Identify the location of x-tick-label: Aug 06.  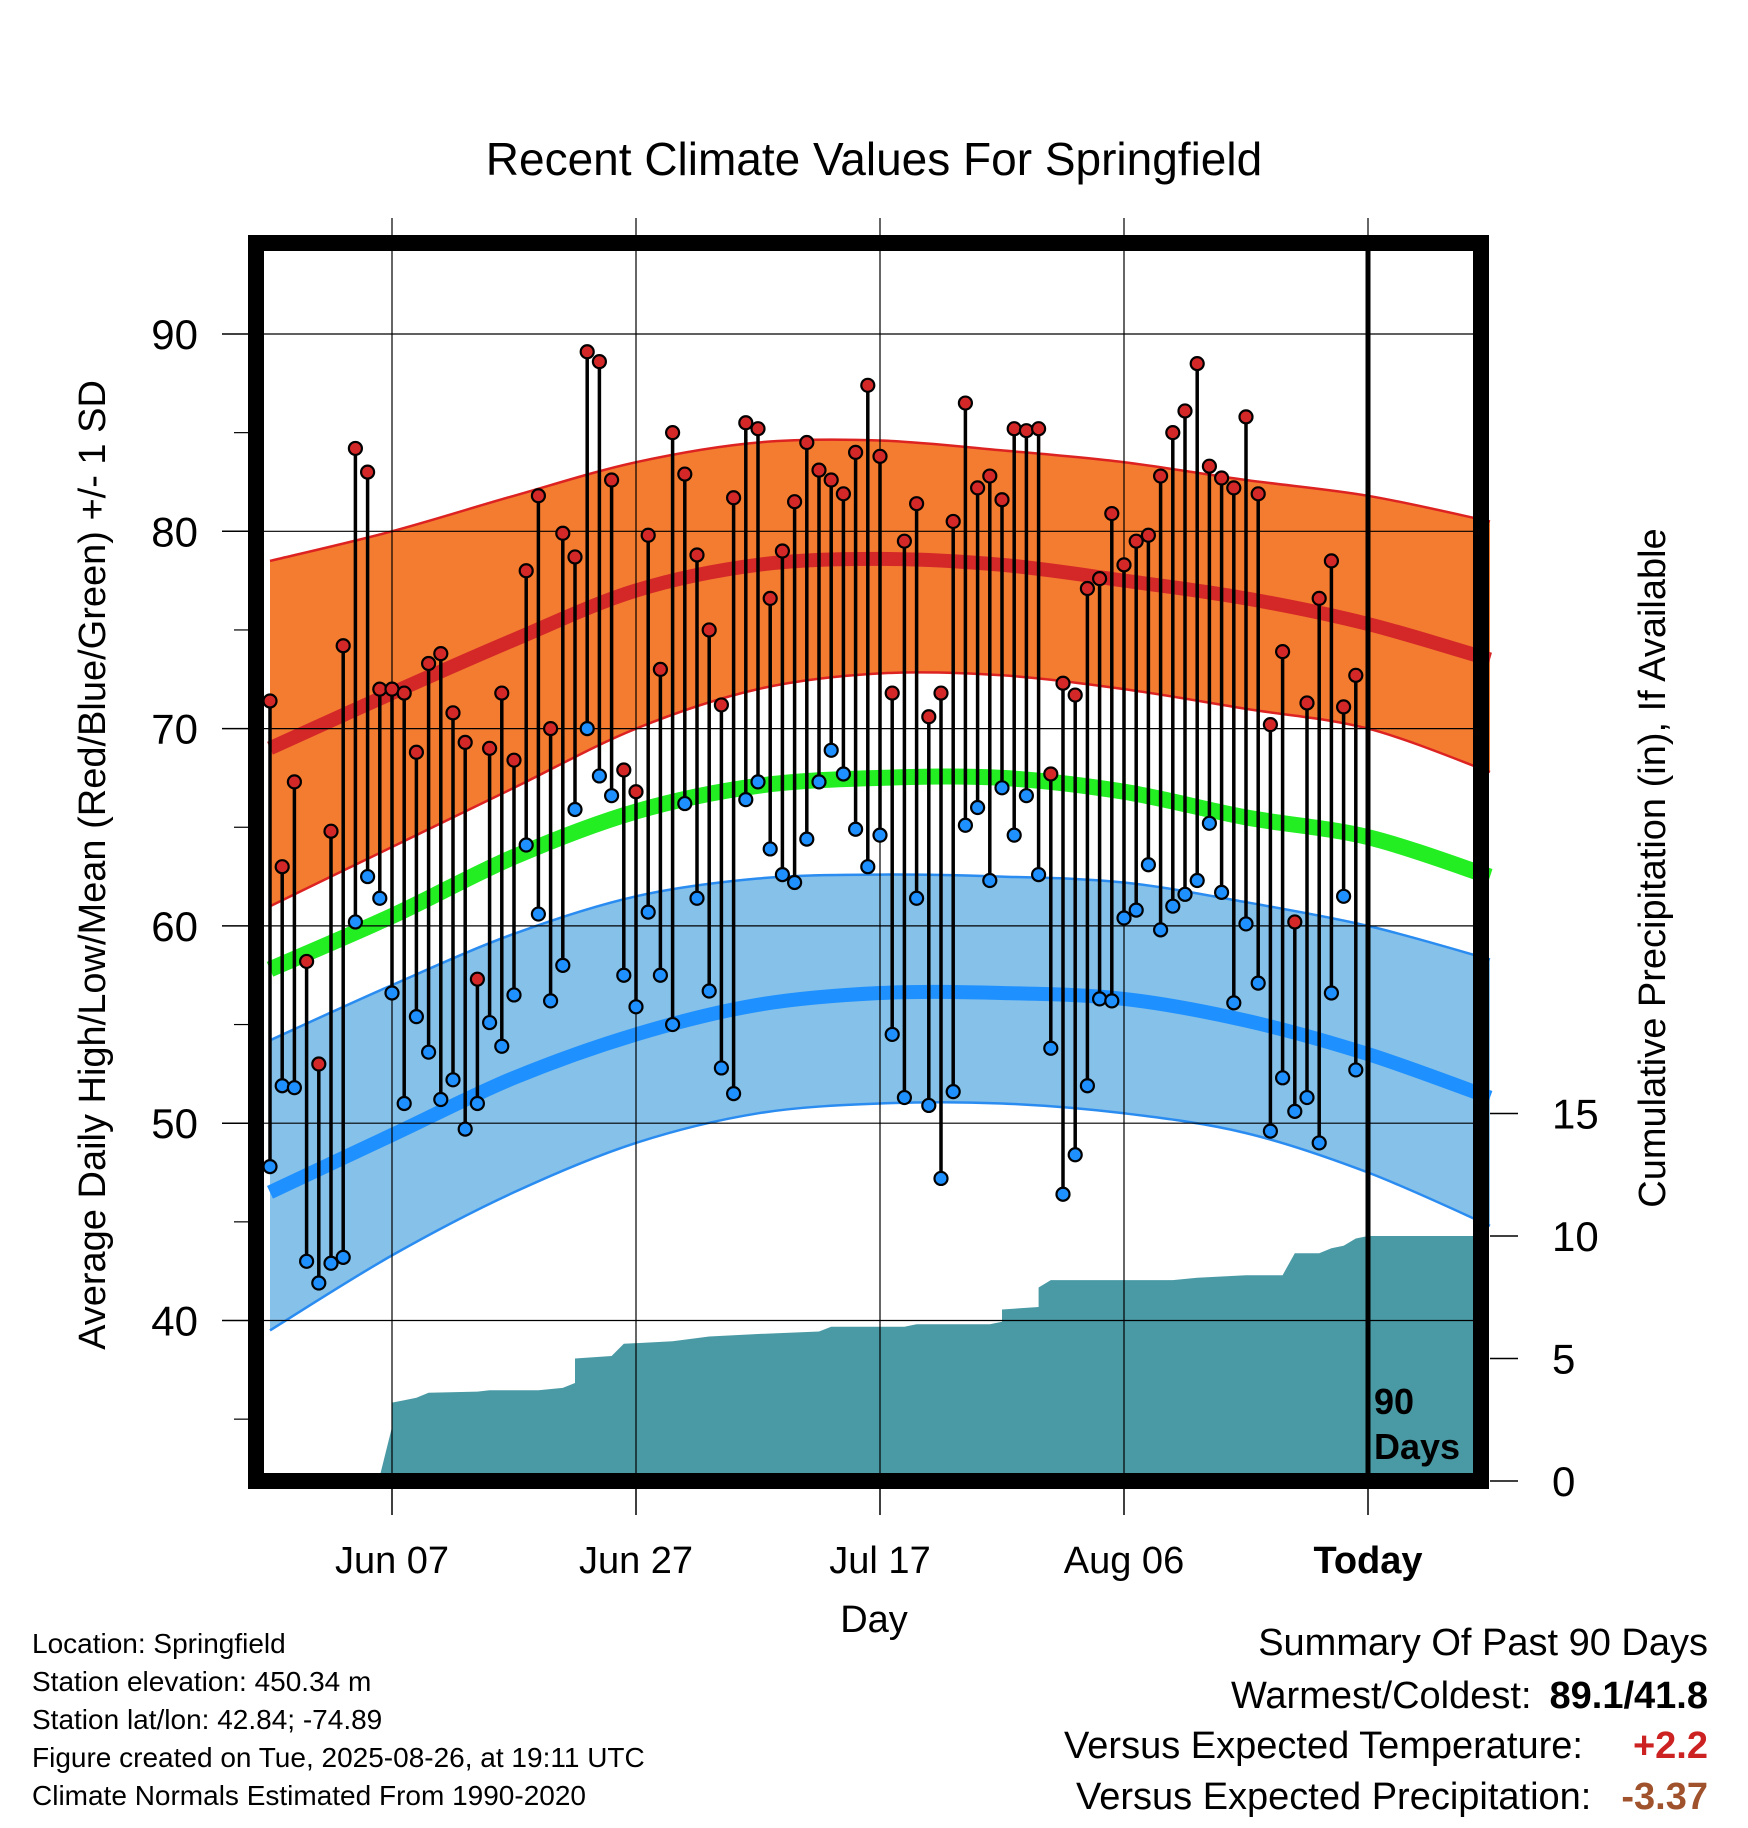
(1124, 1561).